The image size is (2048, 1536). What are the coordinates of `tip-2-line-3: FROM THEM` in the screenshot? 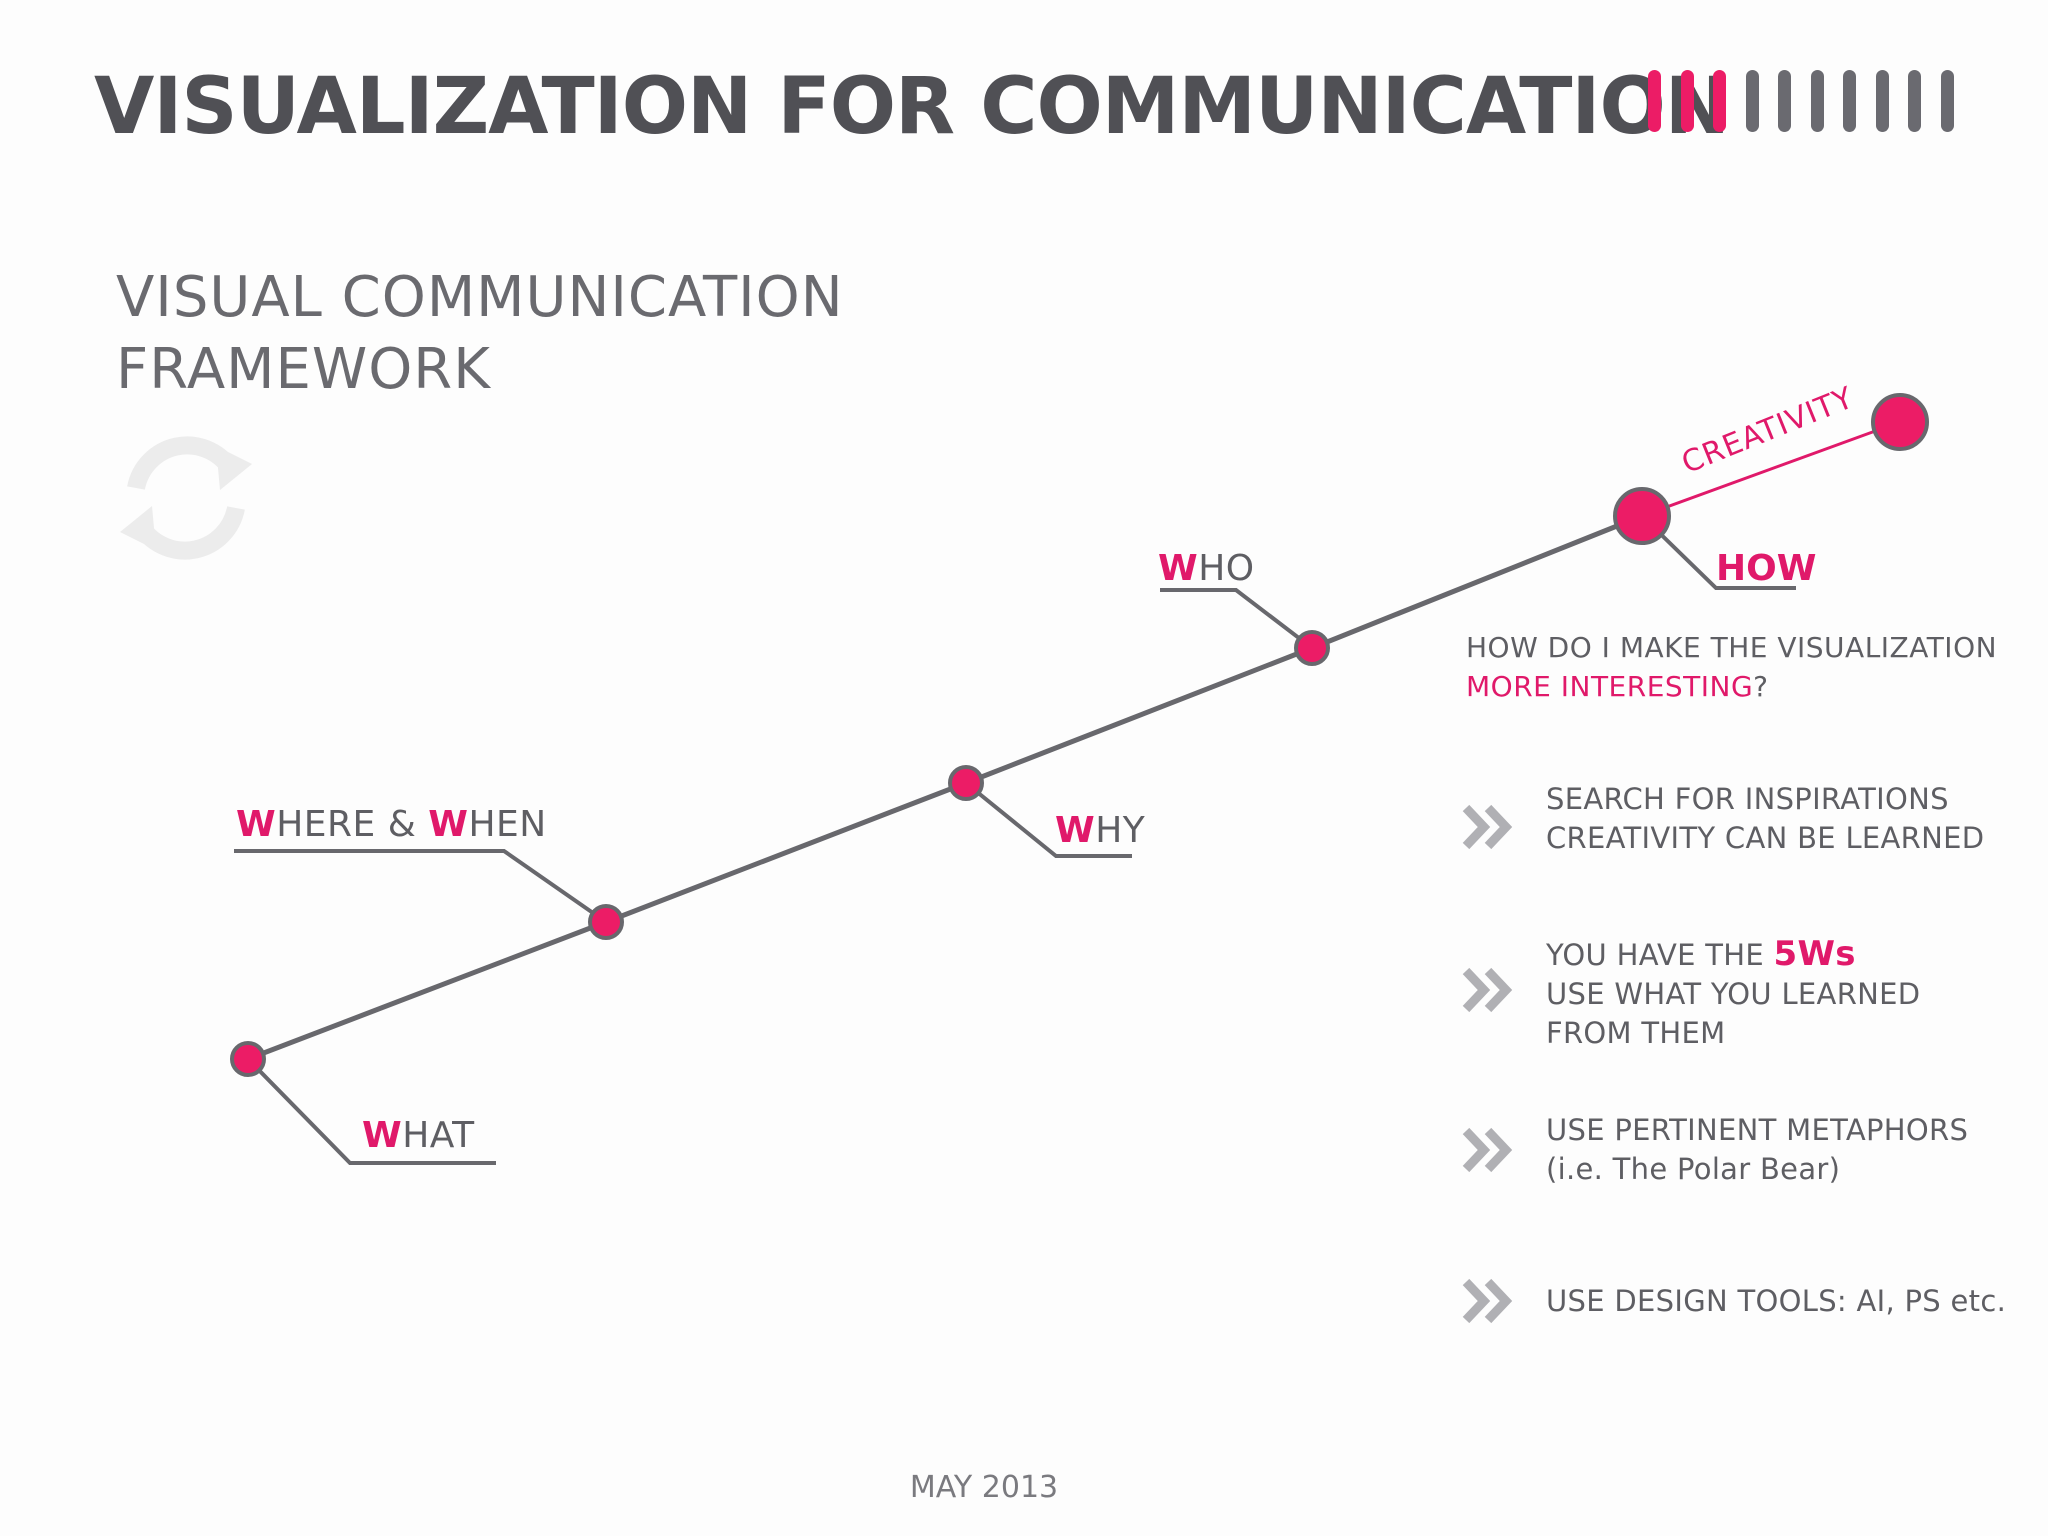 It's located at (1636, 1033).